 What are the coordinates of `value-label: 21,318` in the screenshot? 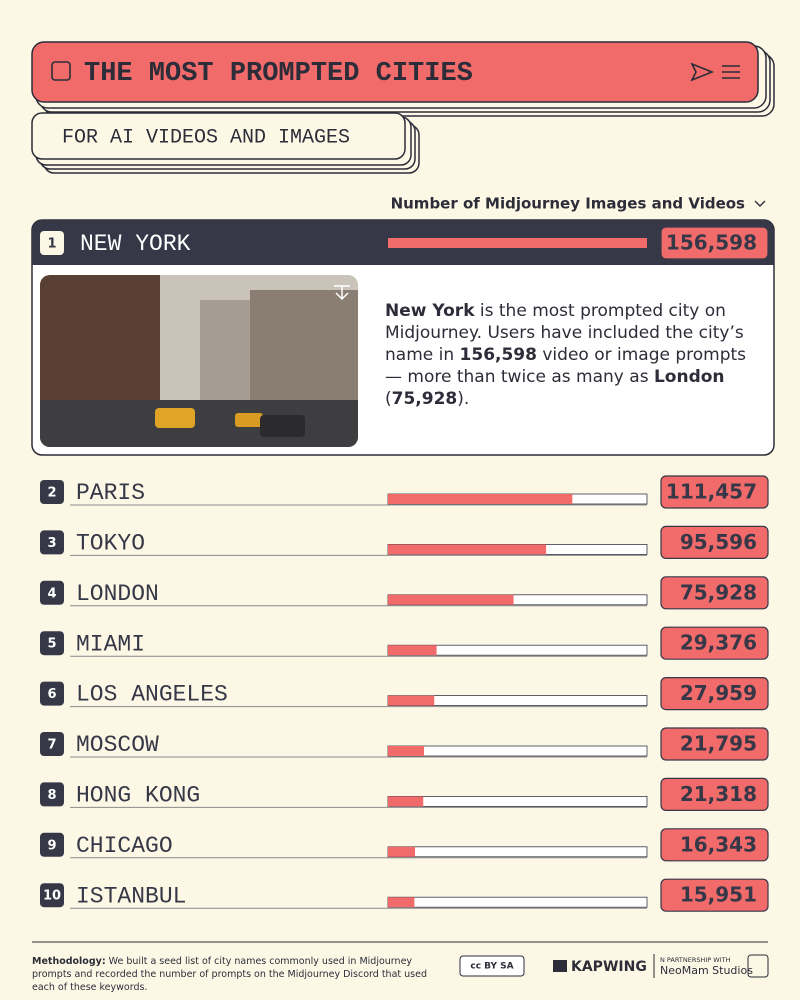 It's located at (718, 794).